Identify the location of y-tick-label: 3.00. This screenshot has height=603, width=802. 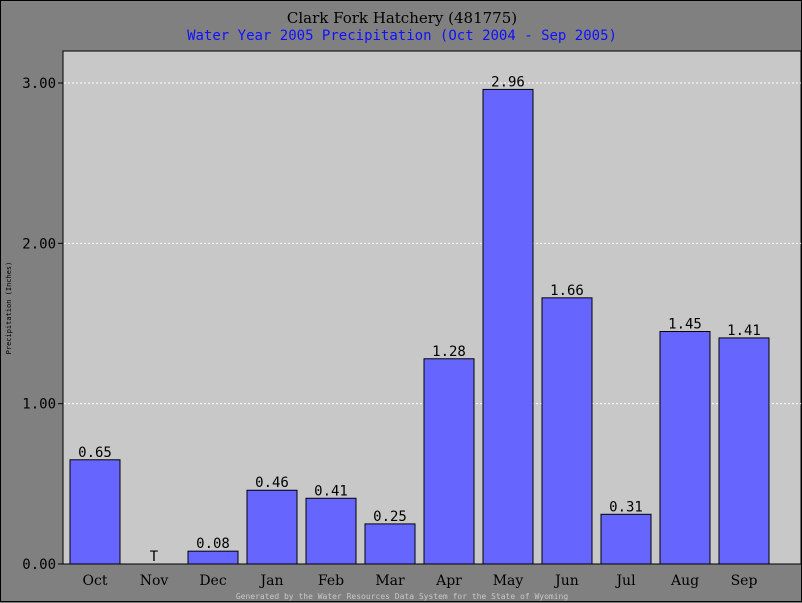
(39, 84).